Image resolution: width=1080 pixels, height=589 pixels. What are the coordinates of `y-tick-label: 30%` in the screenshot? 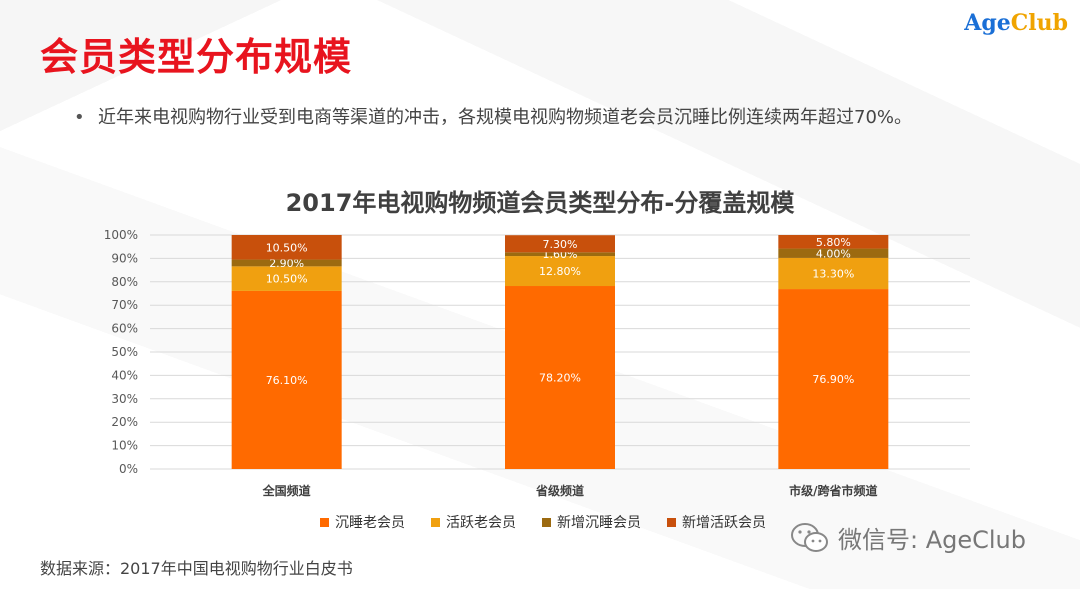 It's located at (124, 399).